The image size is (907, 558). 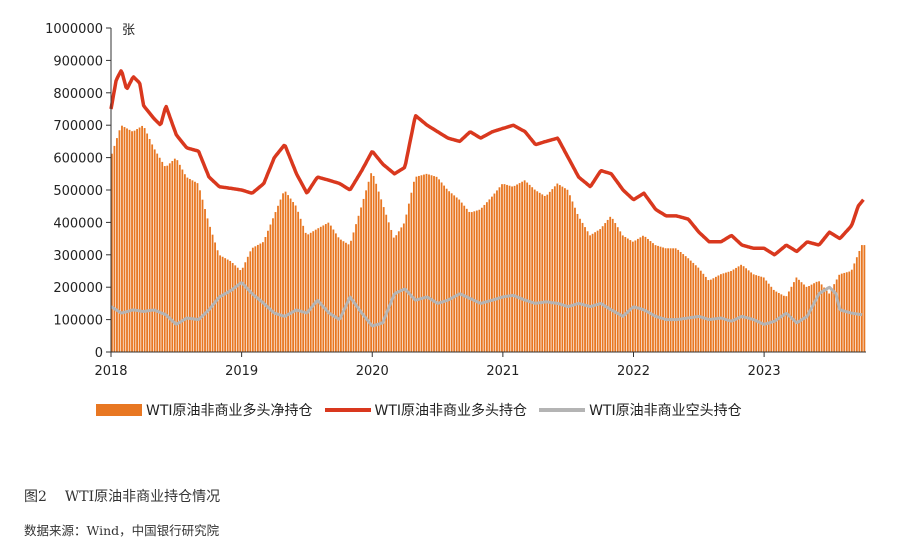 I want to click on x-tick-label: 2023, so click(x=764, y=371).